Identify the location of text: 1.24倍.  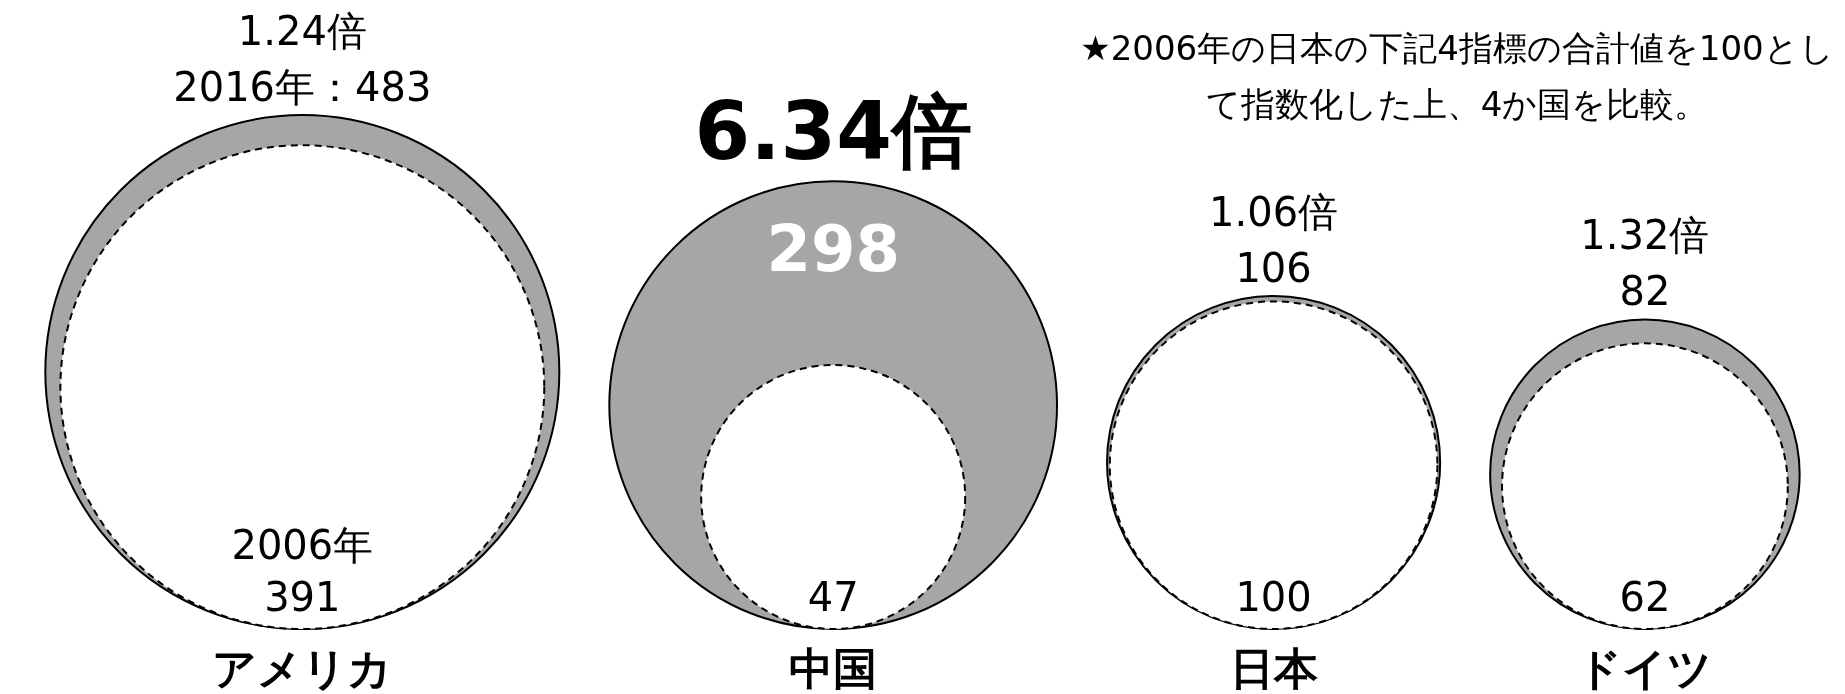
(302, 31).